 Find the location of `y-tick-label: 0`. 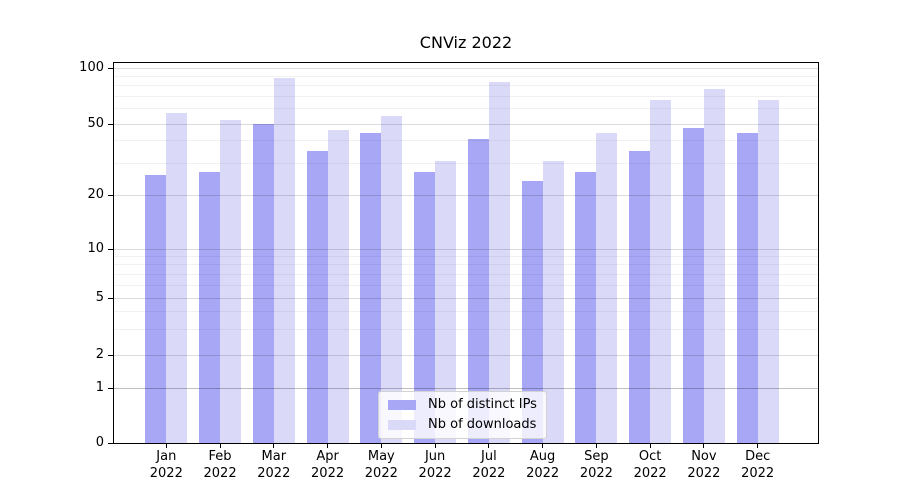

y-tick-label: 0 is located at coordinates (99, 442).